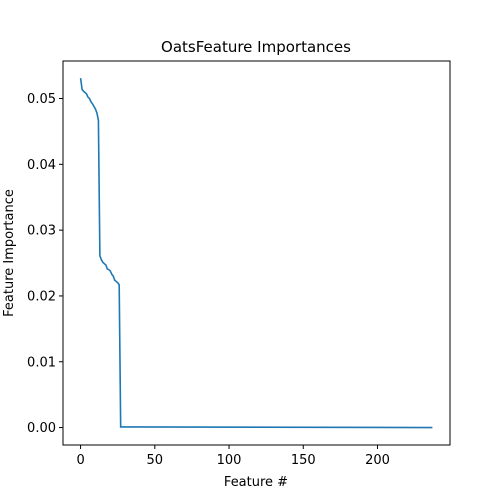 The width and height of the screenshot is (500, 500). What do you see at coordinates (41, 165) in the screenshot?
I see `y-tick-label: 0.04` at bounding box center [41, 165].